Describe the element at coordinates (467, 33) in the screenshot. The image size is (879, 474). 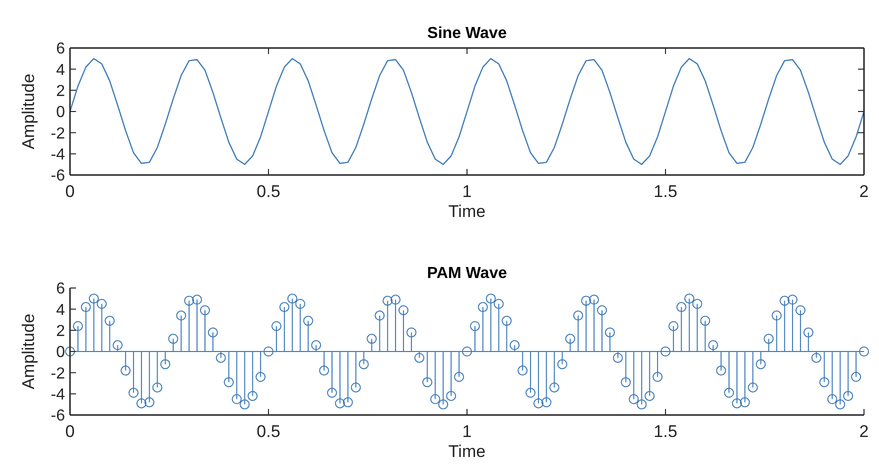
I see `chart-title: Sine Wave` at that location.